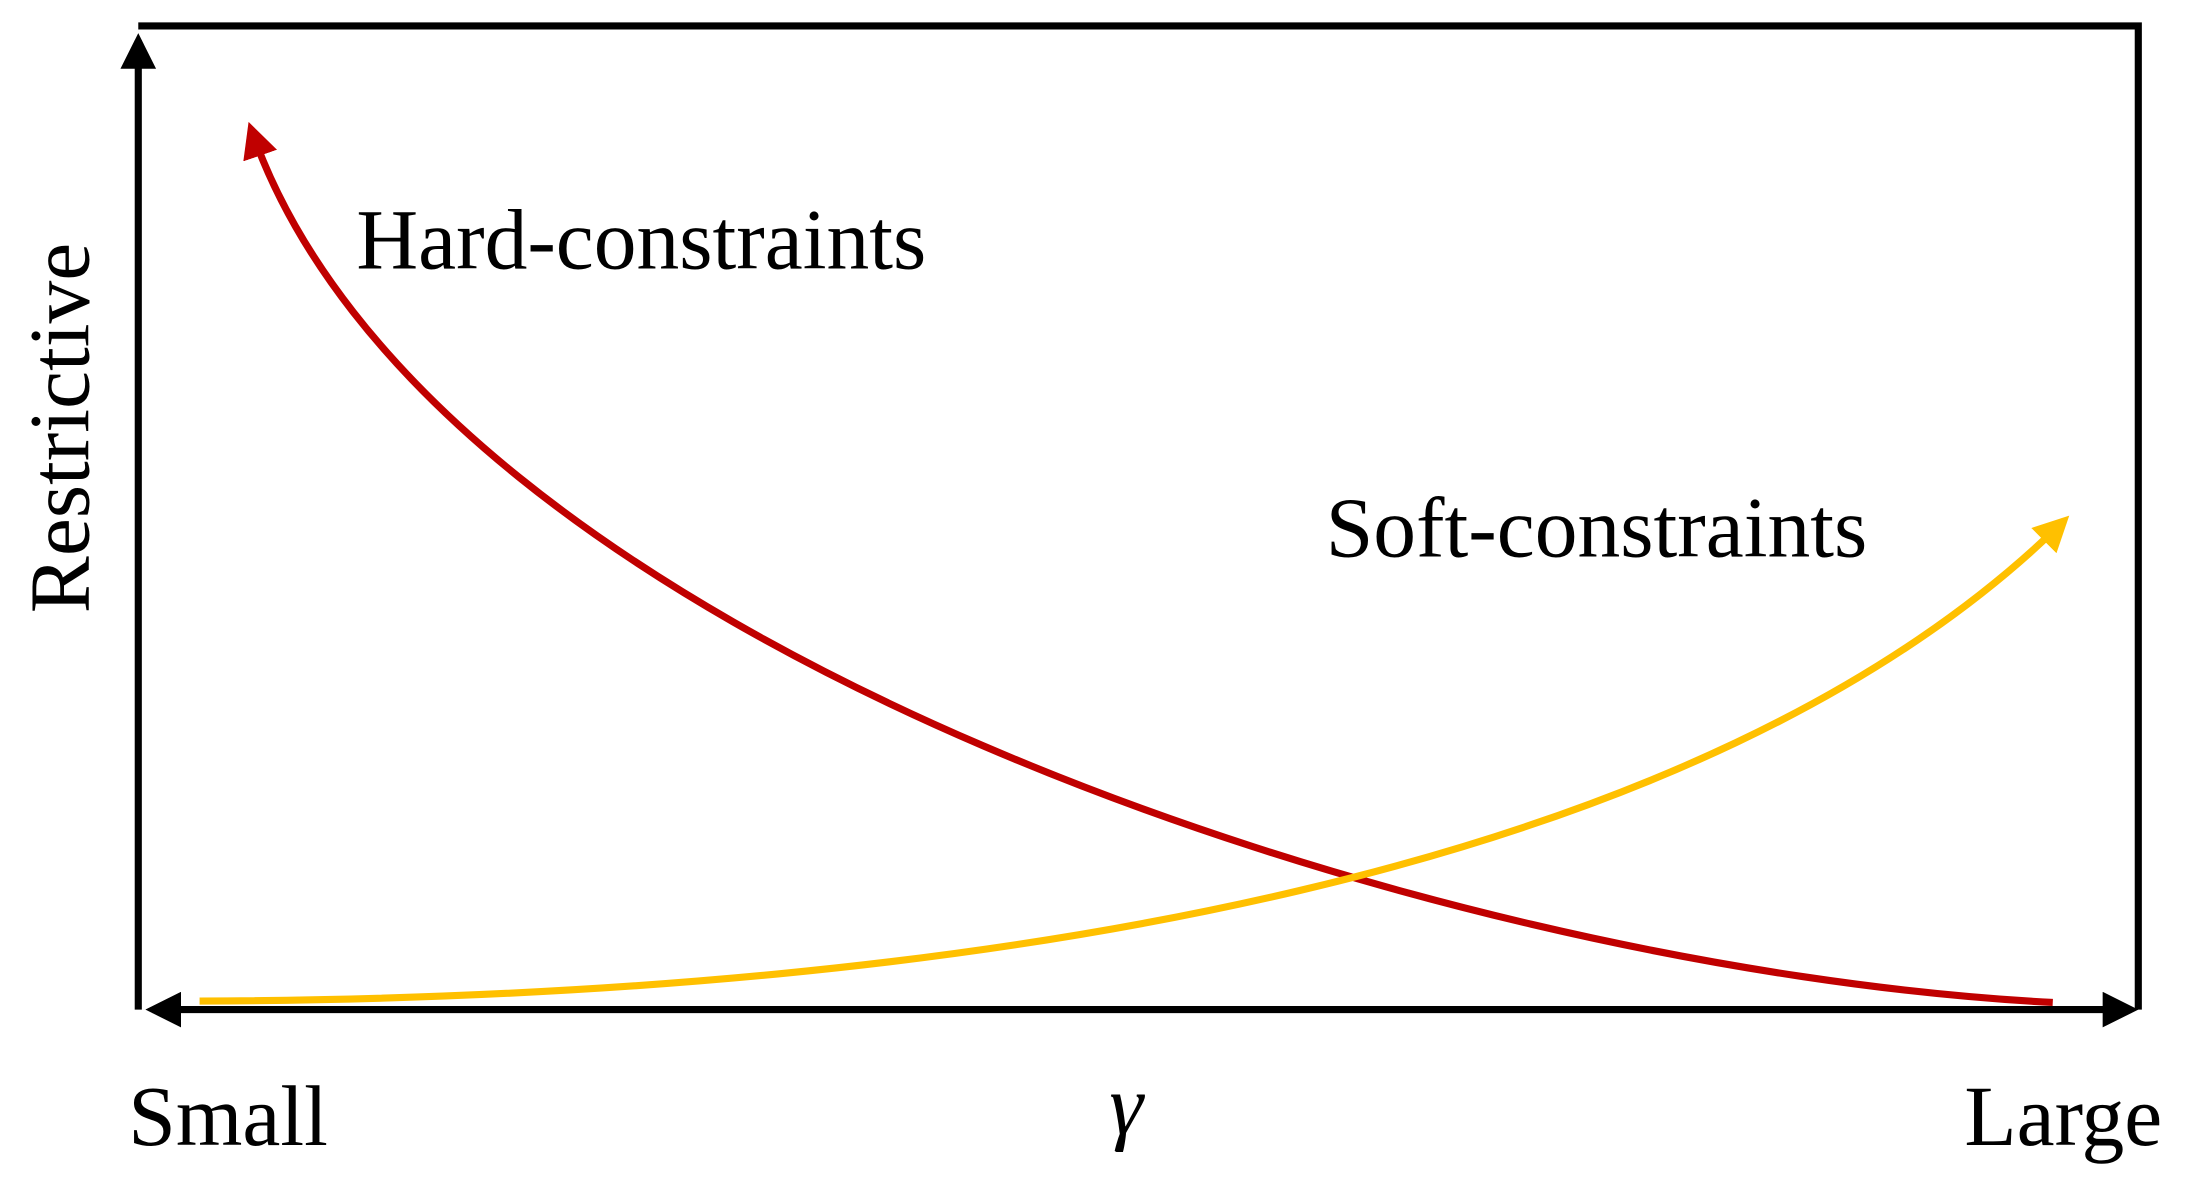  Describe the element at coordinates (59, 428) in the screenshot. I see `y-axis-label: Restrictive` at that location.